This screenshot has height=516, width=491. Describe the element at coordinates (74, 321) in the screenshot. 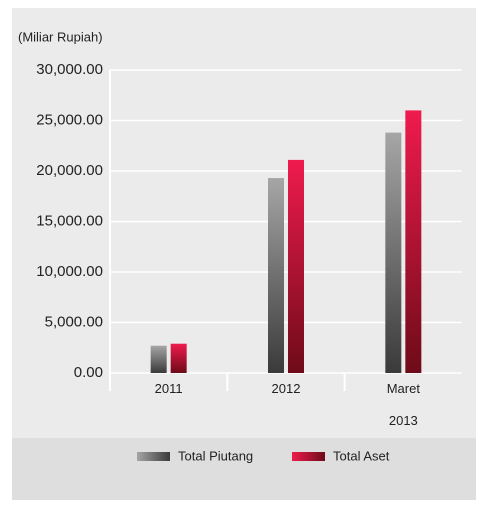

I see `y-tick-label: 5,000.00` at that location.